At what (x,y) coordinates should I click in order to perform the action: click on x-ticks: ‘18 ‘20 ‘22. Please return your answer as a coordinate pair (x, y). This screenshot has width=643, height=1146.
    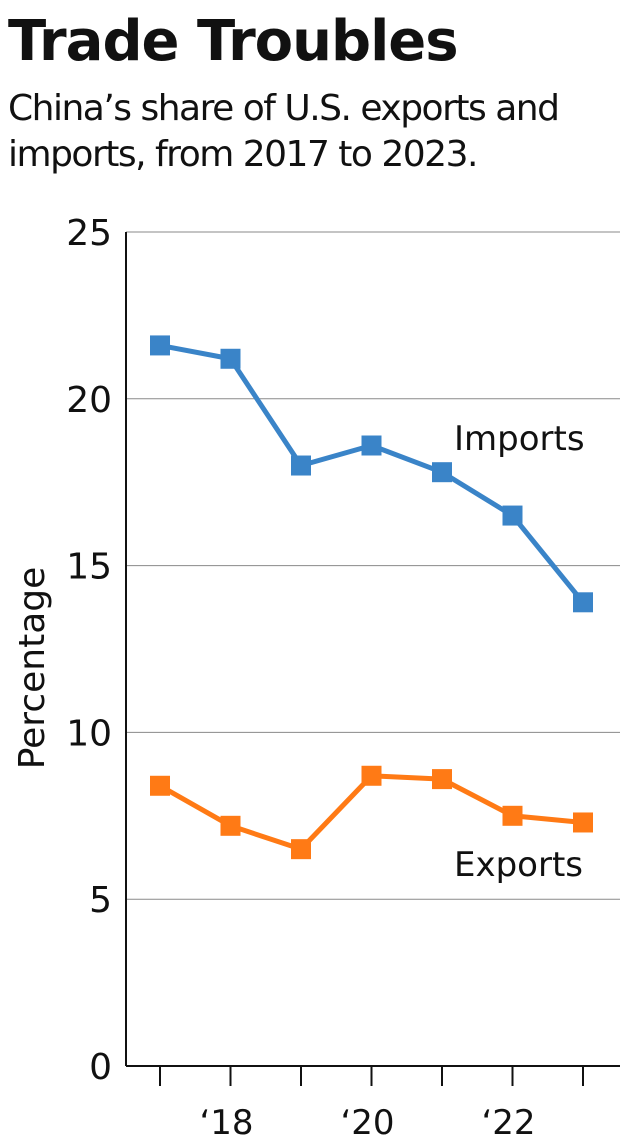
    Looking at the image, I should click on (371, 1104).